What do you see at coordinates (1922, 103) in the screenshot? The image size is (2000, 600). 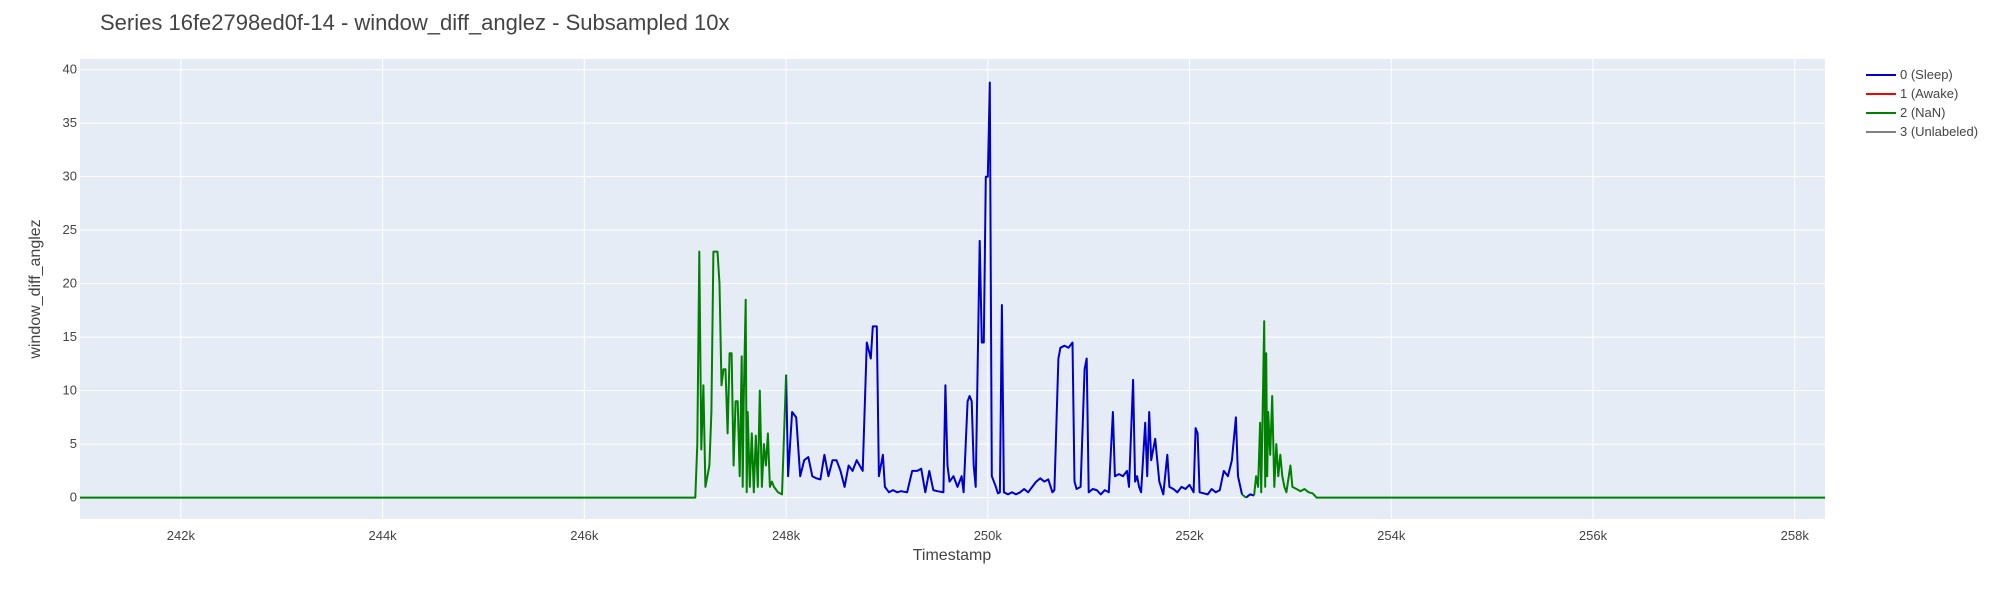 I see `legend: 0 (Sleep) 1 (Awake) 2 (NaN) 3 (Unlabeled)` at bounding box center [1922, 103].